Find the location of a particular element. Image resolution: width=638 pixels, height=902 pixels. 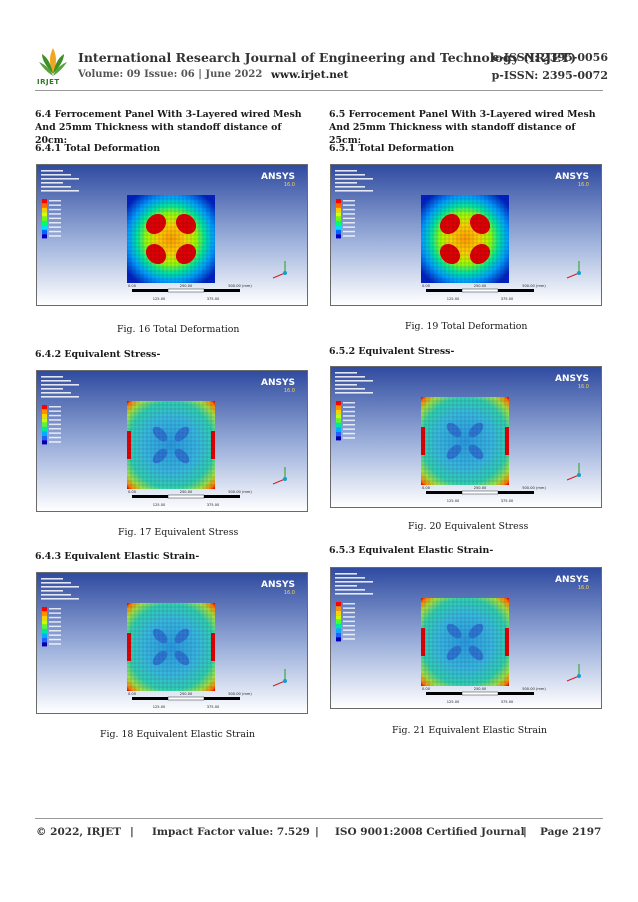

footer-impact-factor: Impact Factor value: 7.529 is located at coordinates (231, 832).